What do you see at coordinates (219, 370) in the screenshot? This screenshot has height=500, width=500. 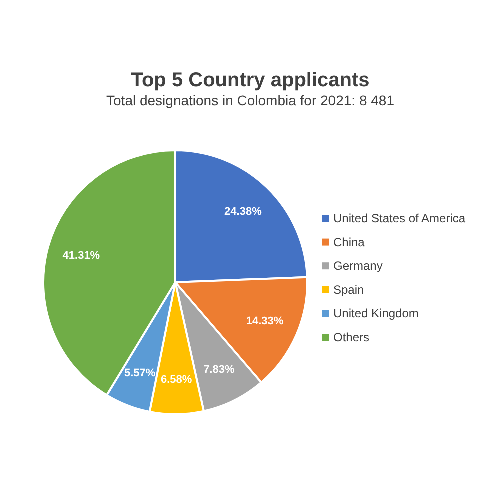 I see `data-label: 7.83%` at bounding box center [219, 370].